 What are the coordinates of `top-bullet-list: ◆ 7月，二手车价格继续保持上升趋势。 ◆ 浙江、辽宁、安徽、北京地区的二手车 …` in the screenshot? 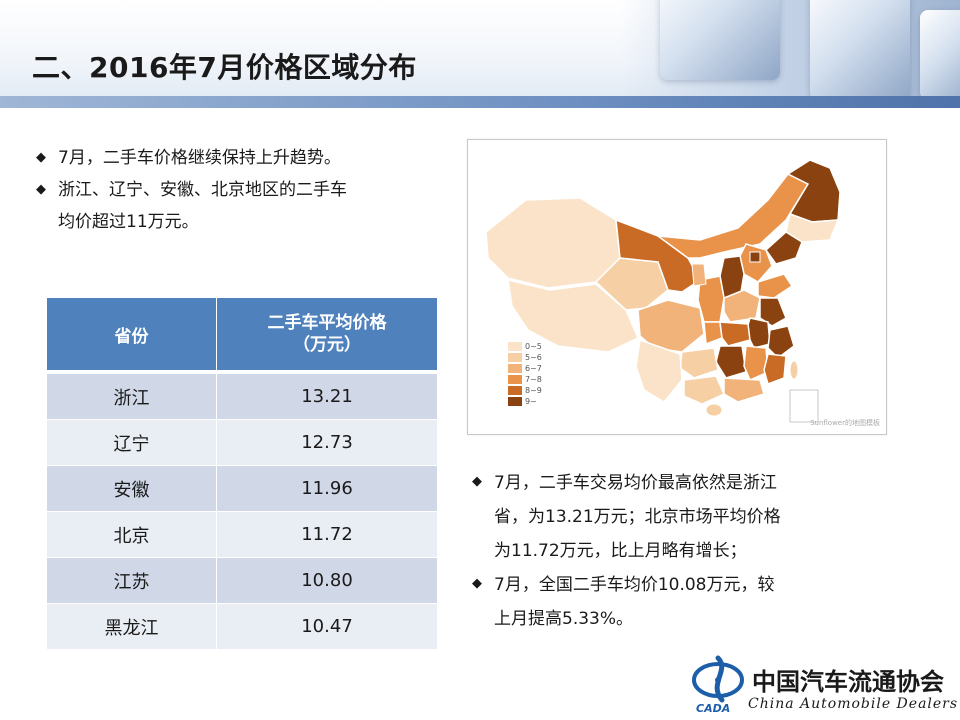 It's located at (236, 190).